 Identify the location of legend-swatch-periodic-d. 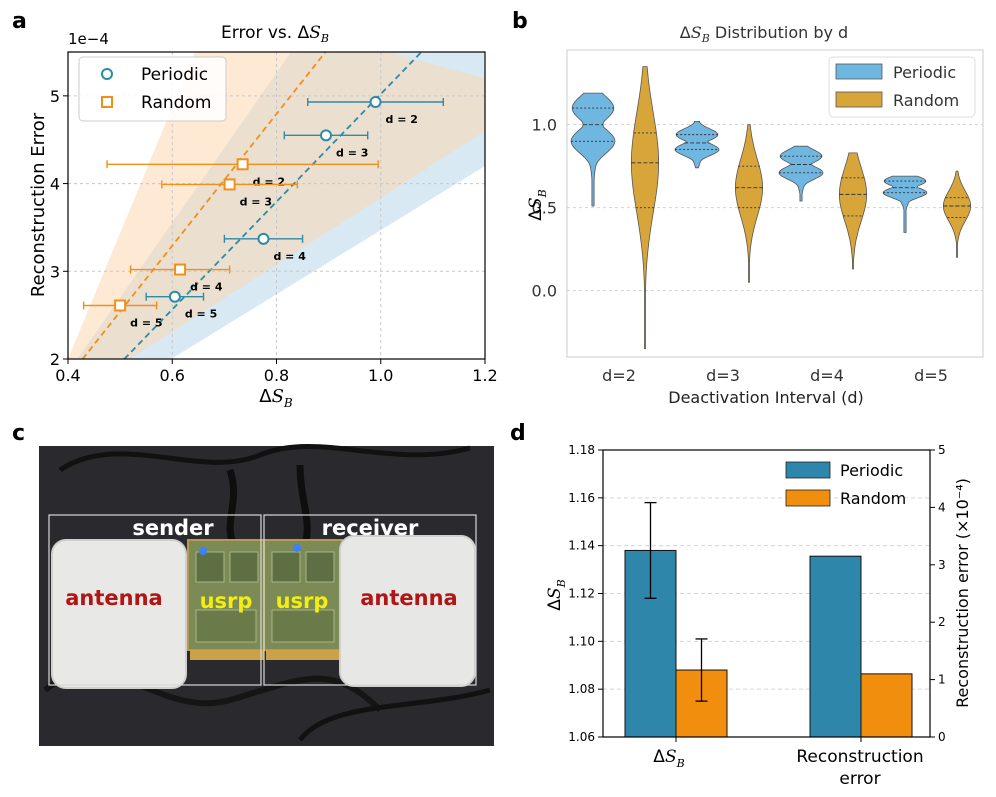
(808, 470).